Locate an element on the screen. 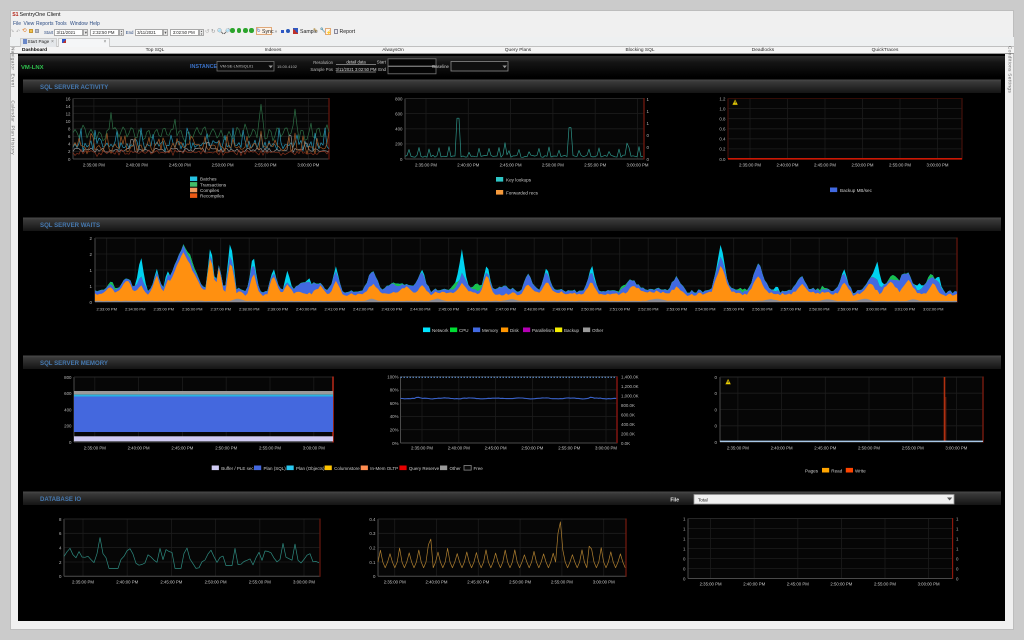 This screenshot has height=640, width=1024. svg-text: 2:39:00 PM is located at coordinates (277, 309).